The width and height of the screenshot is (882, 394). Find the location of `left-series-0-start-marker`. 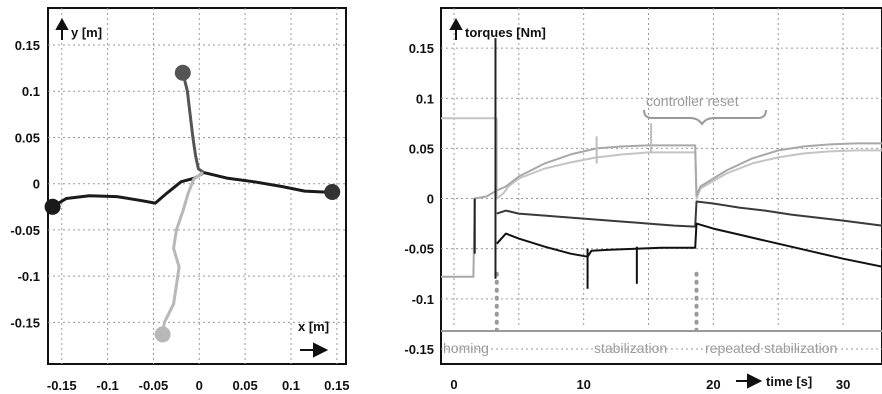

left-series-0-start-marker is located at coordinates (332, 192).